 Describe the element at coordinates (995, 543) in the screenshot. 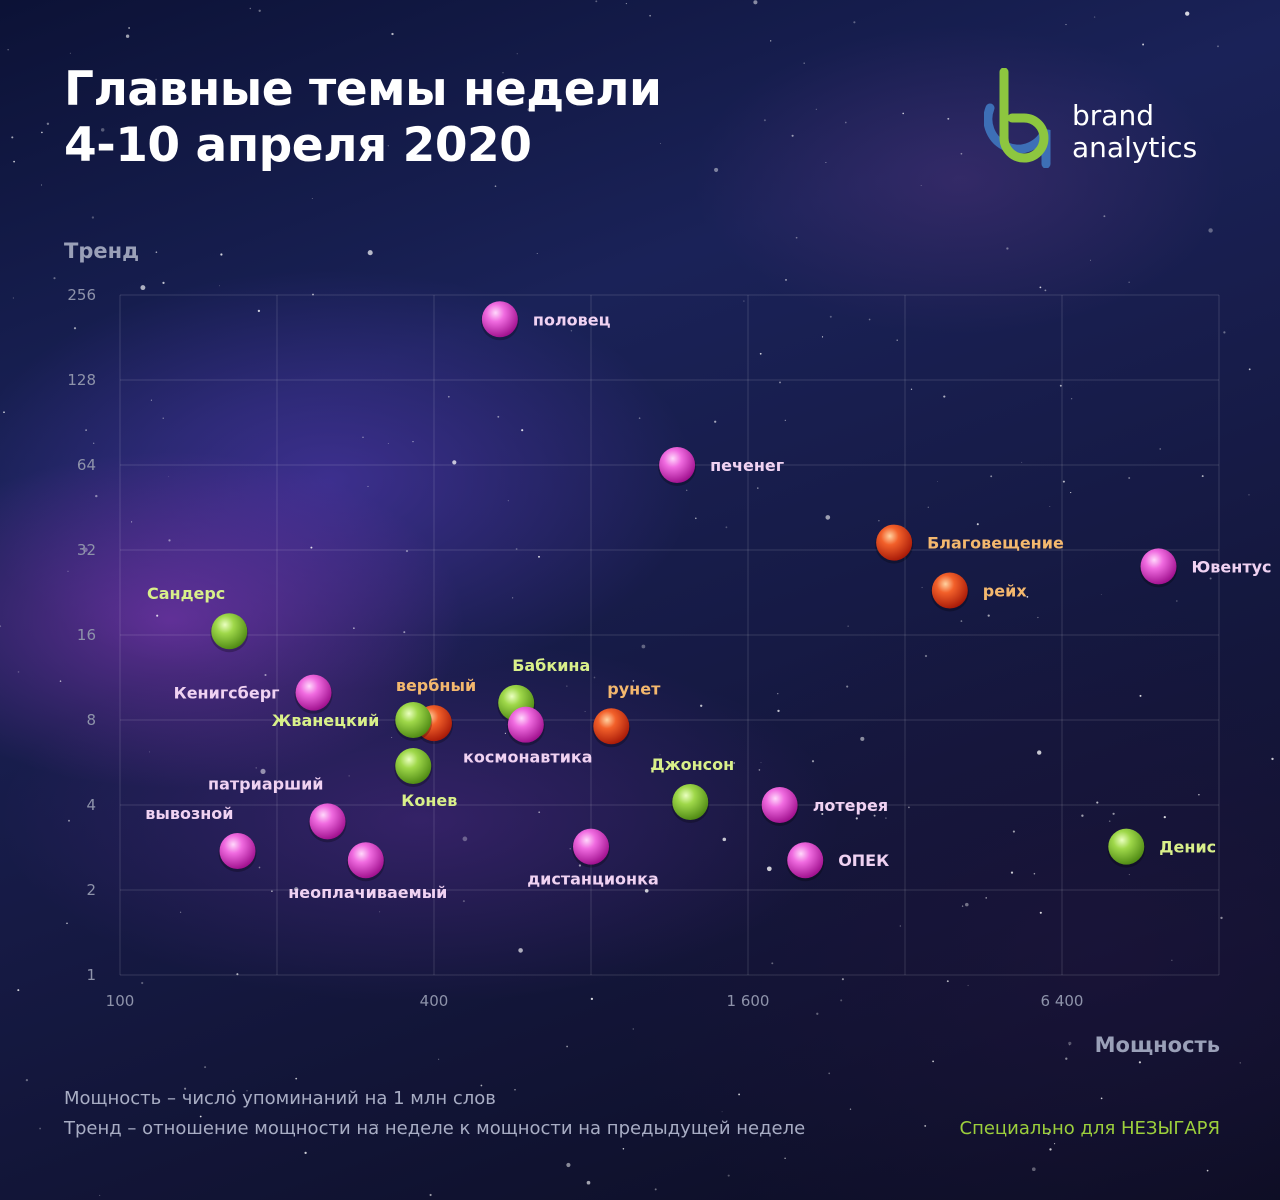

I see `point-label: Благовещение` at that location.